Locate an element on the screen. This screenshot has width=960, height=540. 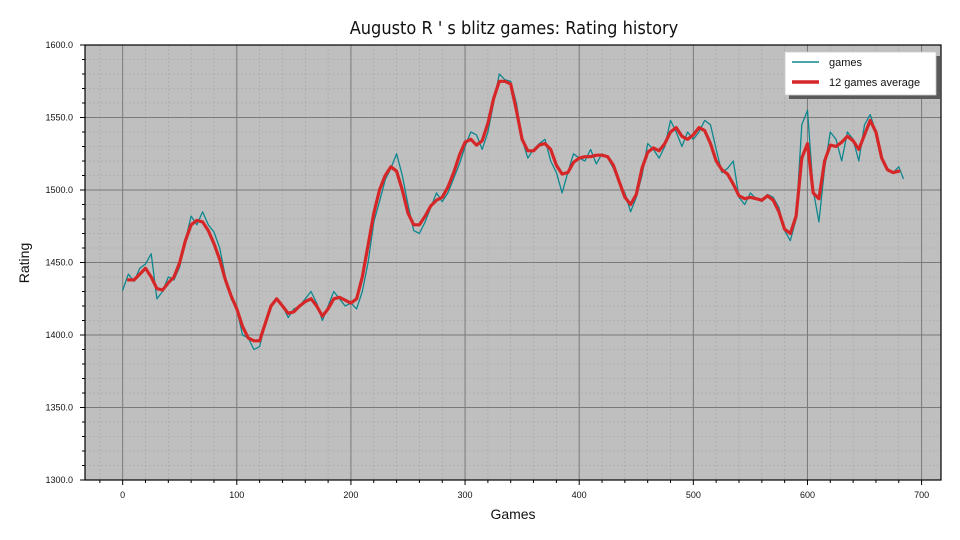
y-tick-label: 1450.0 is located at coordinates (59, 263).